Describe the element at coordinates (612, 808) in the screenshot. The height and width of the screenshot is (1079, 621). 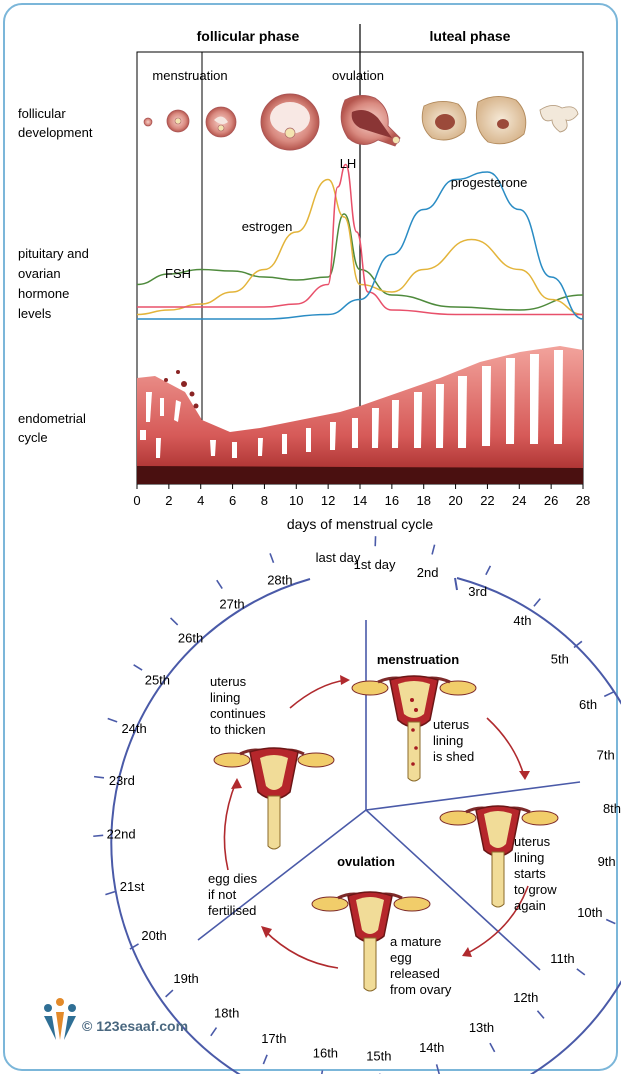
I see `day-label: 8th` at that location.